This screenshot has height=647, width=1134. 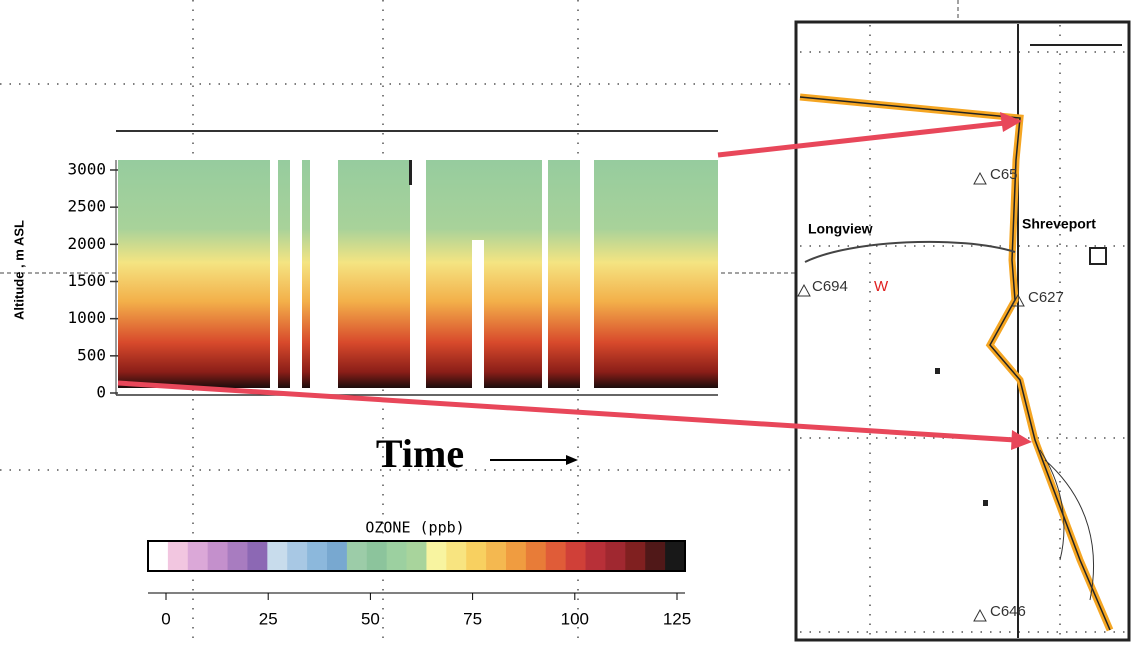 What do you see at coordinates (18, 270) in the screenshot?
I see `y-axis-label: Altitude , m ASL` at bounding box center [18, 270].